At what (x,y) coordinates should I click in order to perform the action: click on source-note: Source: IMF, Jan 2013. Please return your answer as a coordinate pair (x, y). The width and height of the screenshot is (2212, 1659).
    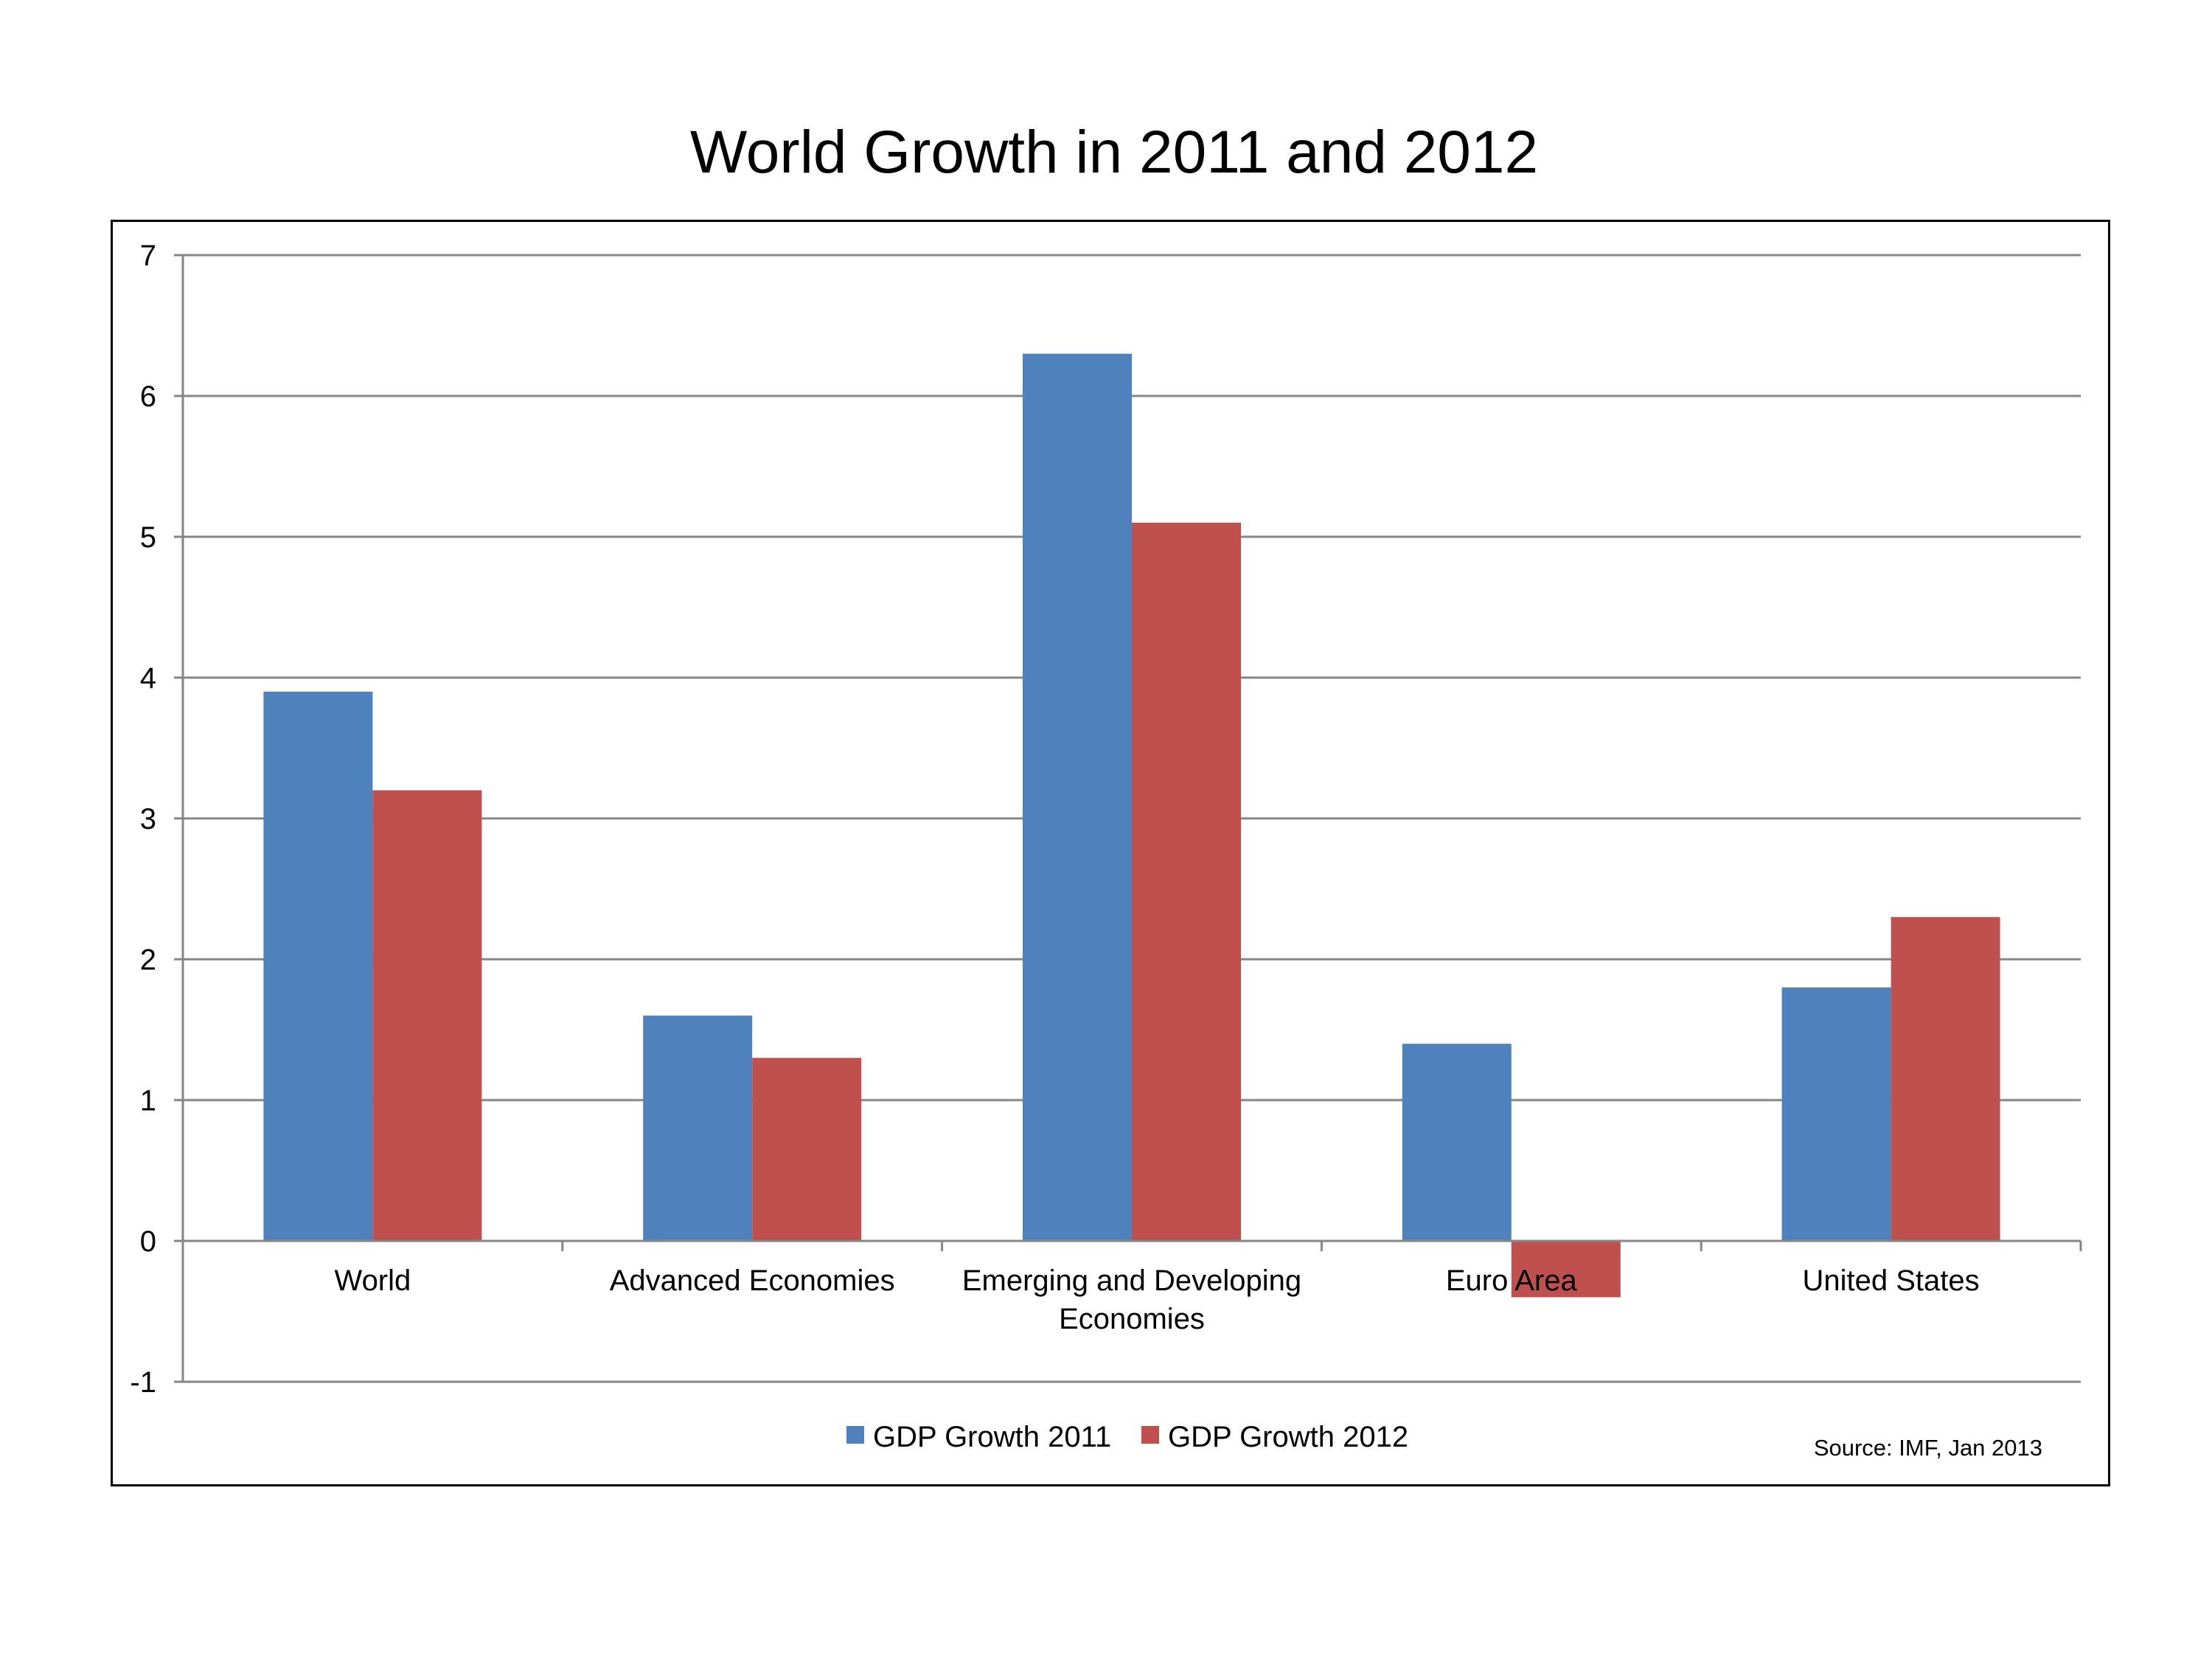
    Looking at the image, I should click on (1928, 1448).